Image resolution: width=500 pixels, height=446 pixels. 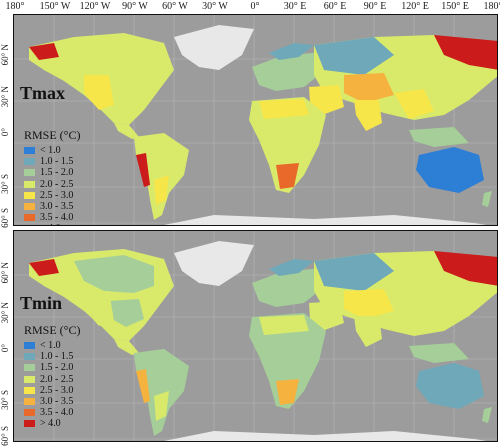 I want to click on longitude-tick-label: 30° E, so click(x=295, y=7).